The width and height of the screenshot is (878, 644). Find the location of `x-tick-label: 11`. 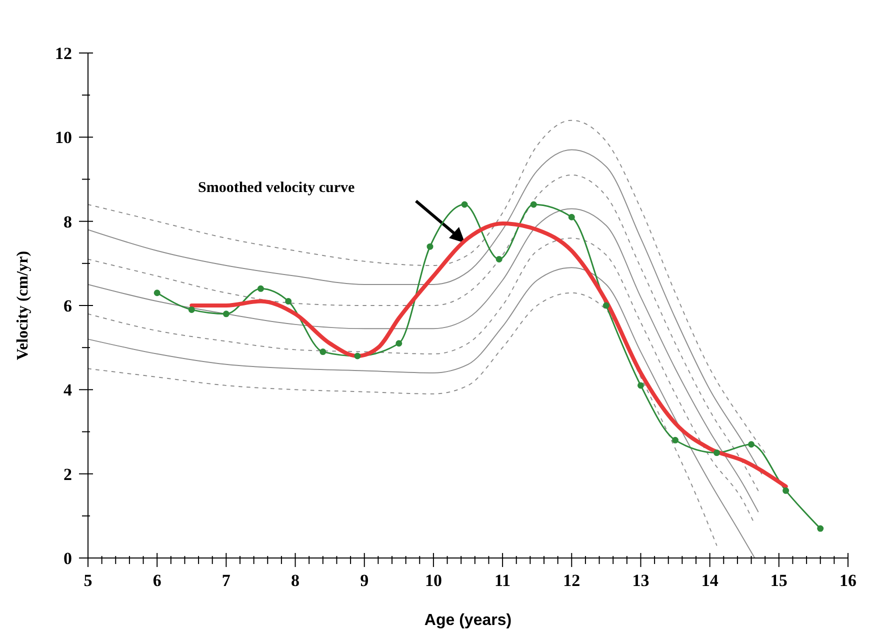

x-tick-label: 11 is located at coordinates (502, 580).